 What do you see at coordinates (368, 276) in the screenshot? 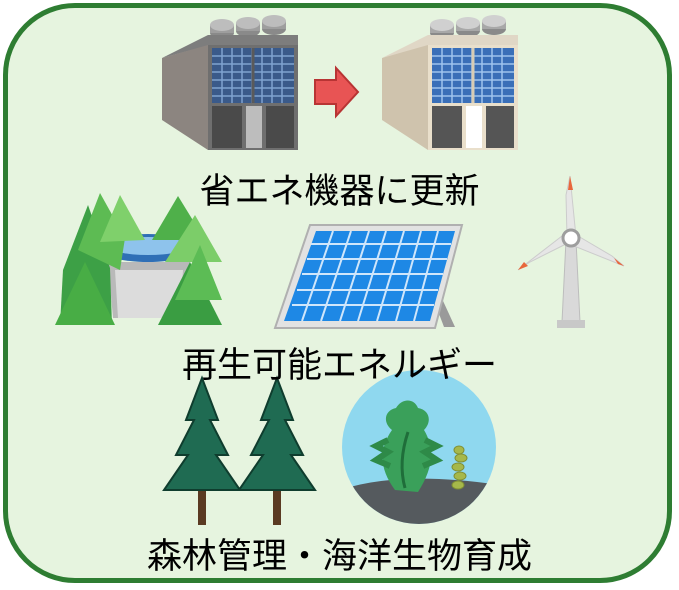
I see `solar-panel-icon` at bounding box center [368, 276].